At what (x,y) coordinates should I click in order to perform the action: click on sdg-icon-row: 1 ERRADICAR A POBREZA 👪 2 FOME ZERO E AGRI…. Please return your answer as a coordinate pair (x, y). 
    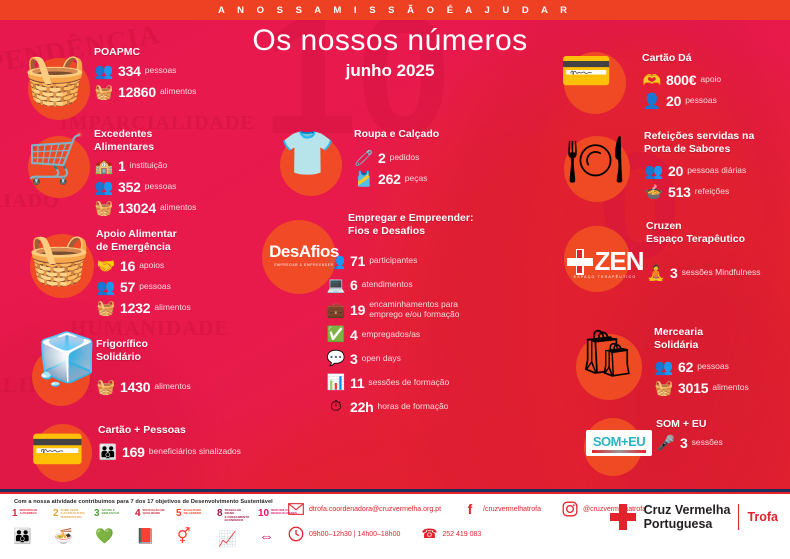
    Looking at the image, I should click on (154, 528).